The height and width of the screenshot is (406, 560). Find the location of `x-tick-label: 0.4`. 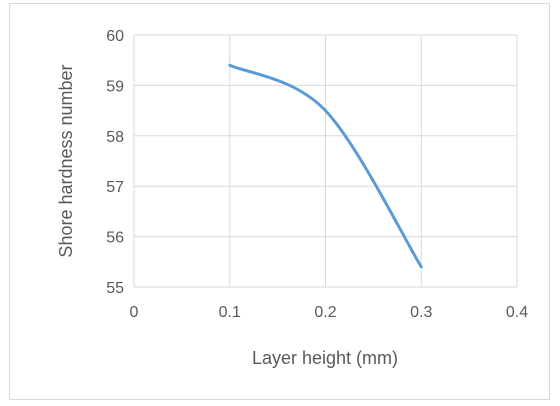

x-tick-label: 0.4 is located at coordinates (517, 312).